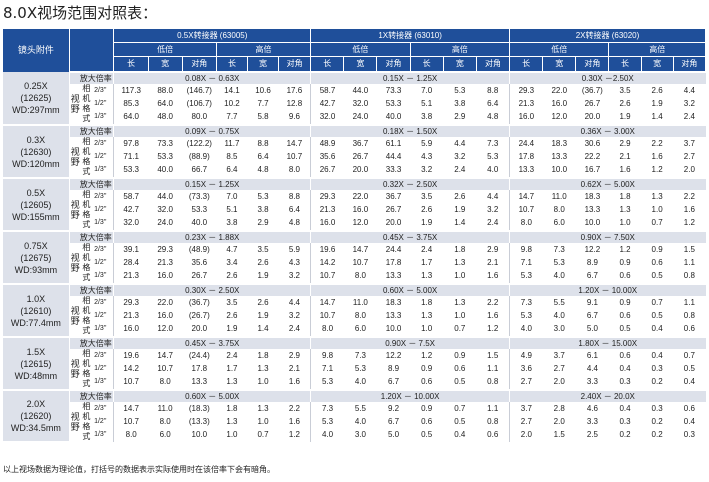 The image size is (709, 482). I want to click on table-cell: 11.7, so click(232, 143).